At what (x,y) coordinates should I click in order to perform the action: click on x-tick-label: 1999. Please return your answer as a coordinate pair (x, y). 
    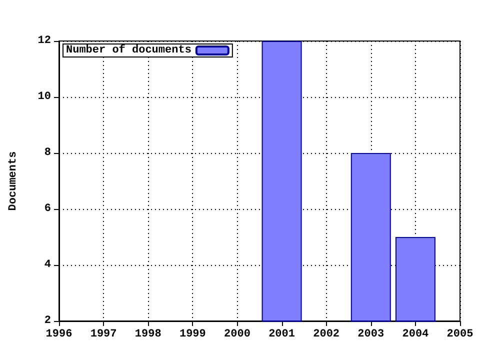
    Looking at the image, I should click on (192, 334).